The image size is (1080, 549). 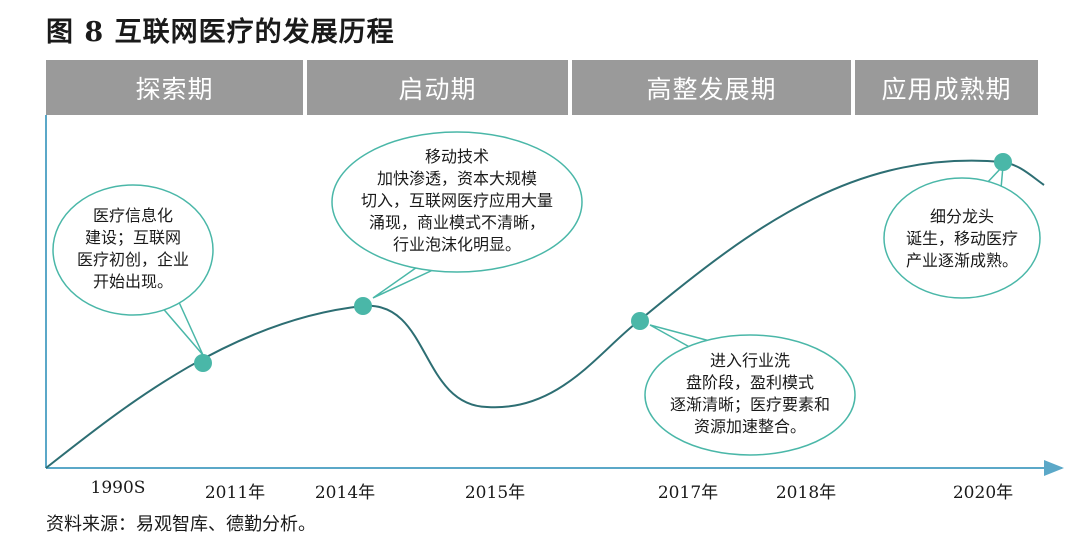 I want to click on bubble-growth, so click(x=750, y=390).